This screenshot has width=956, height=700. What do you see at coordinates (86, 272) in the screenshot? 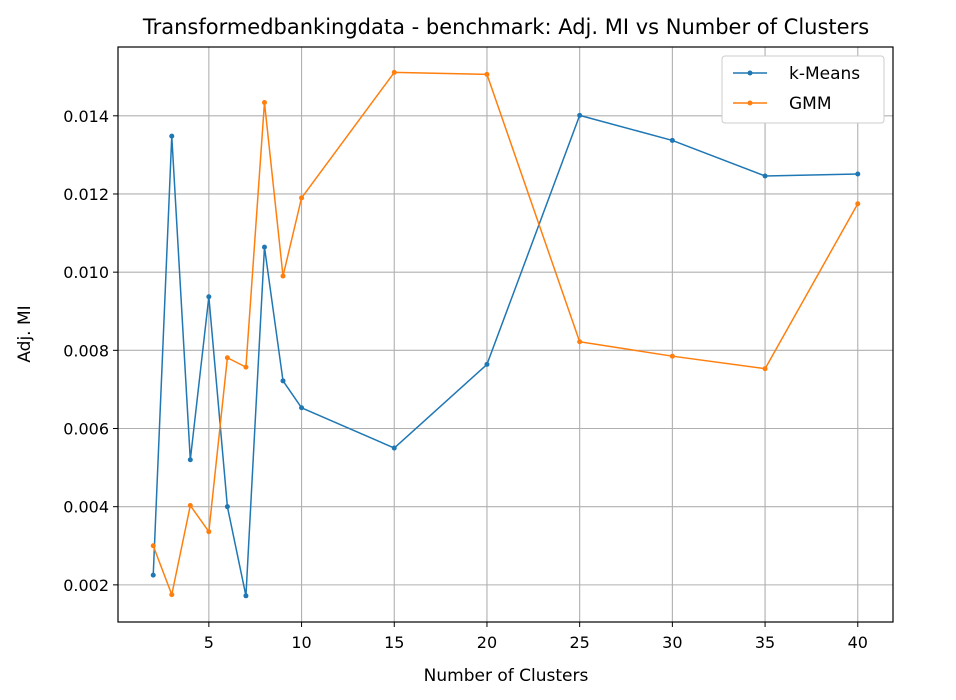
I see `y-tick-label: 0.010` at bounding box center [86, 272].